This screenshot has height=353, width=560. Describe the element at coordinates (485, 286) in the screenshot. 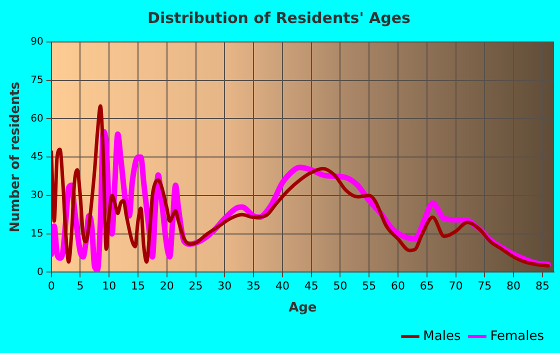

I see `x-tick-label: 75` at that location.